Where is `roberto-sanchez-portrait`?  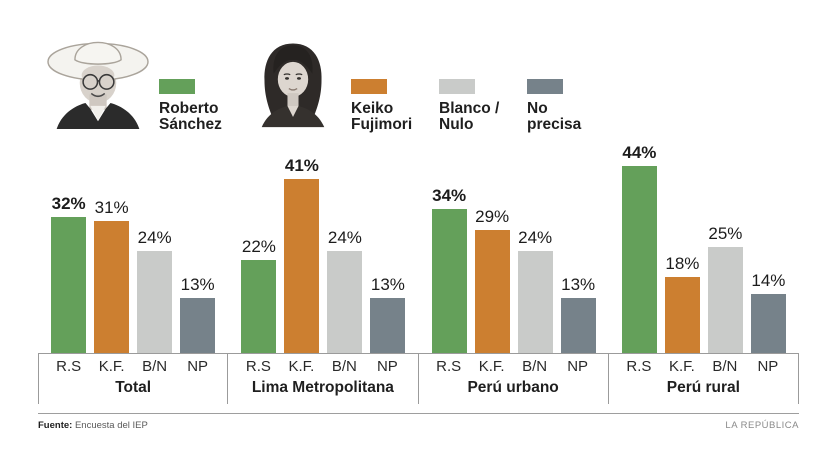
roberto-sanchez-portrait is located at coordinates (98, 81).